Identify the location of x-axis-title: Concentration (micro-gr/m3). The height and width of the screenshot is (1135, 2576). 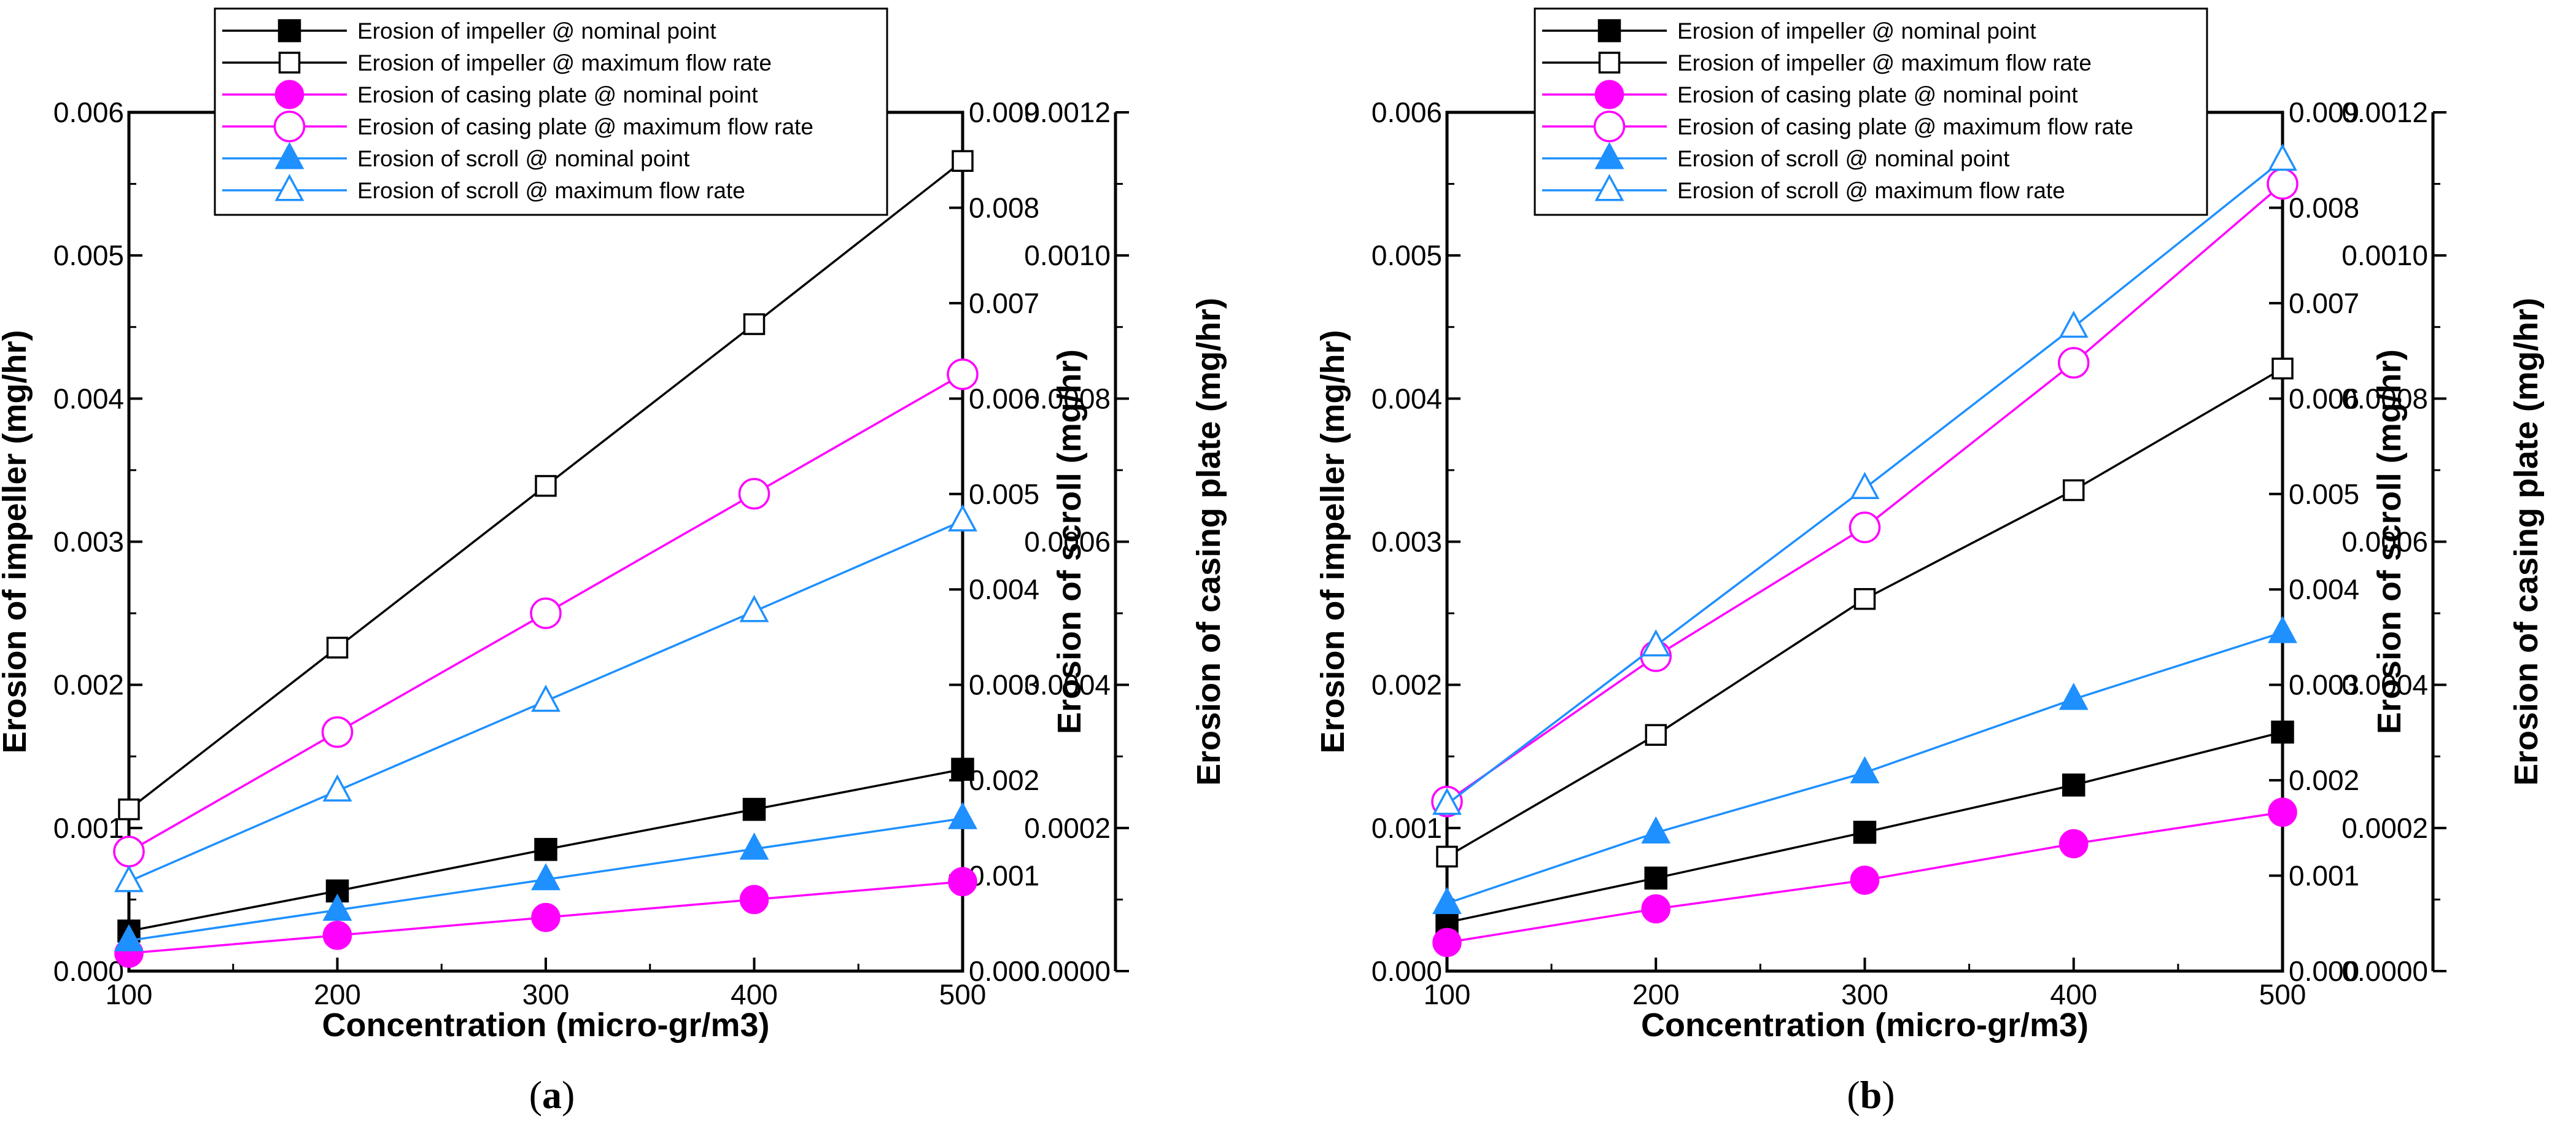
(545, 1025).